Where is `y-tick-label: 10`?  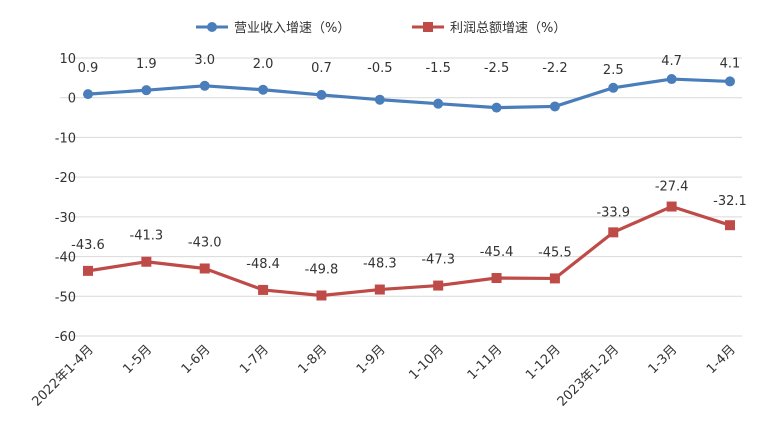
y-tick-label: 10 is located at coordinates (67, 59).